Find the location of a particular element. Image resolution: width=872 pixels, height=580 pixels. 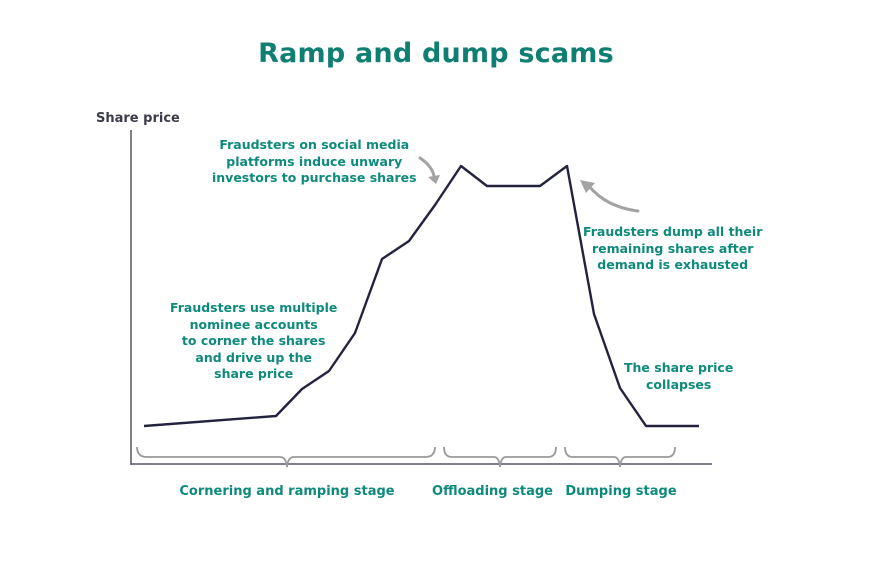

bracket-offloading is located at coordinates (500, 457).